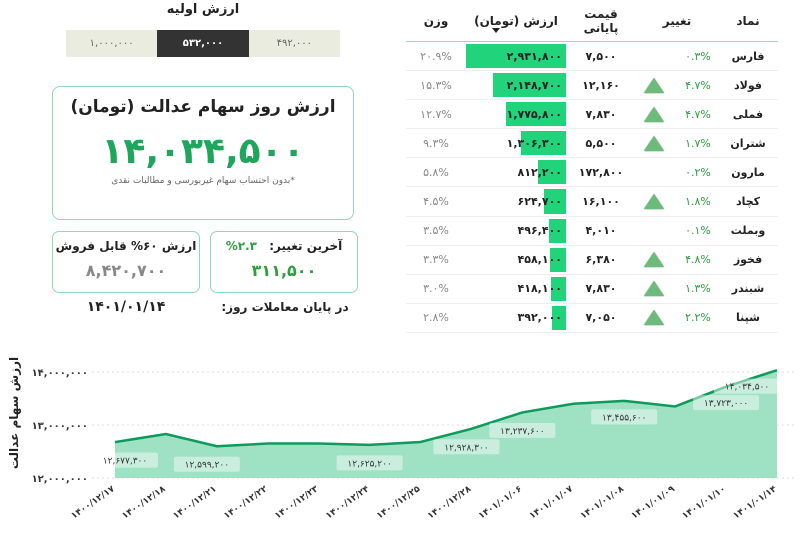 The image size is (800, 535). What do you see at coordinates (677, 143) in the screenshot?
I see `row-change: ۱.۷%` at bounding box center [677, 143].